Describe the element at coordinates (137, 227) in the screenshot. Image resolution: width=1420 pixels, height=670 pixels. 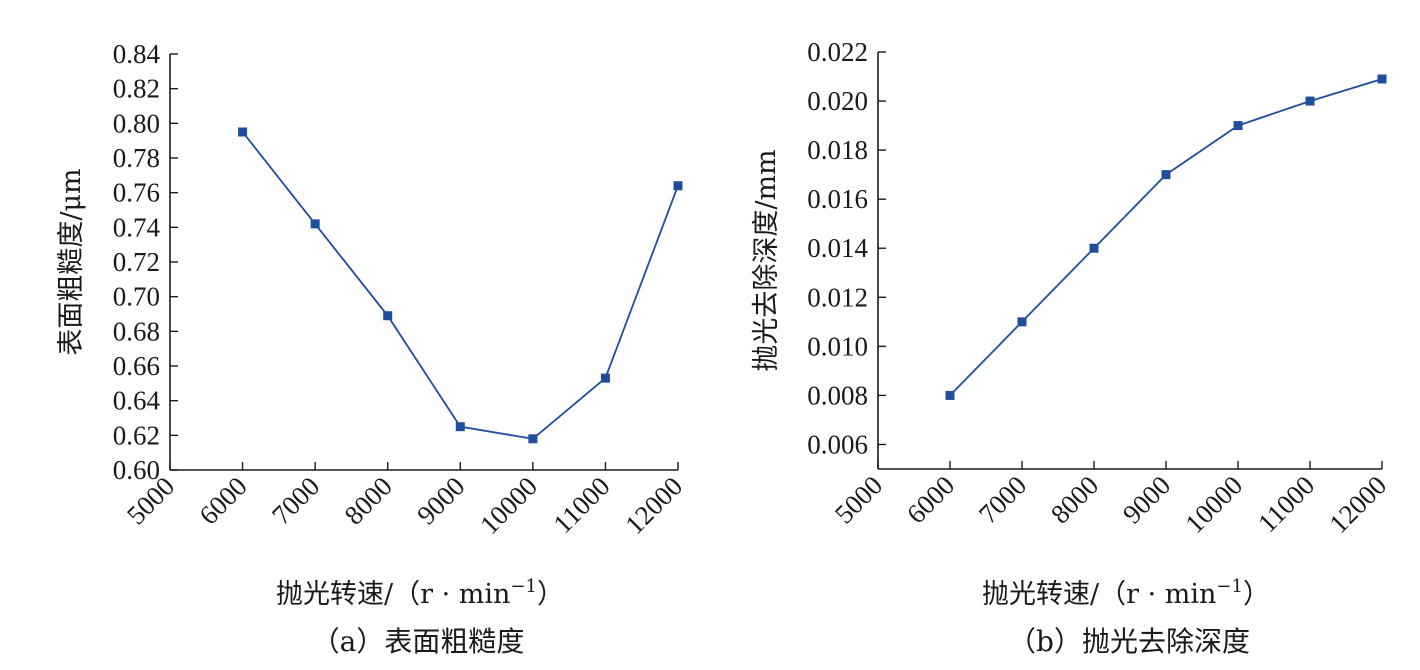
I see `chart-a-y-tick-label: 0.74` at that location.